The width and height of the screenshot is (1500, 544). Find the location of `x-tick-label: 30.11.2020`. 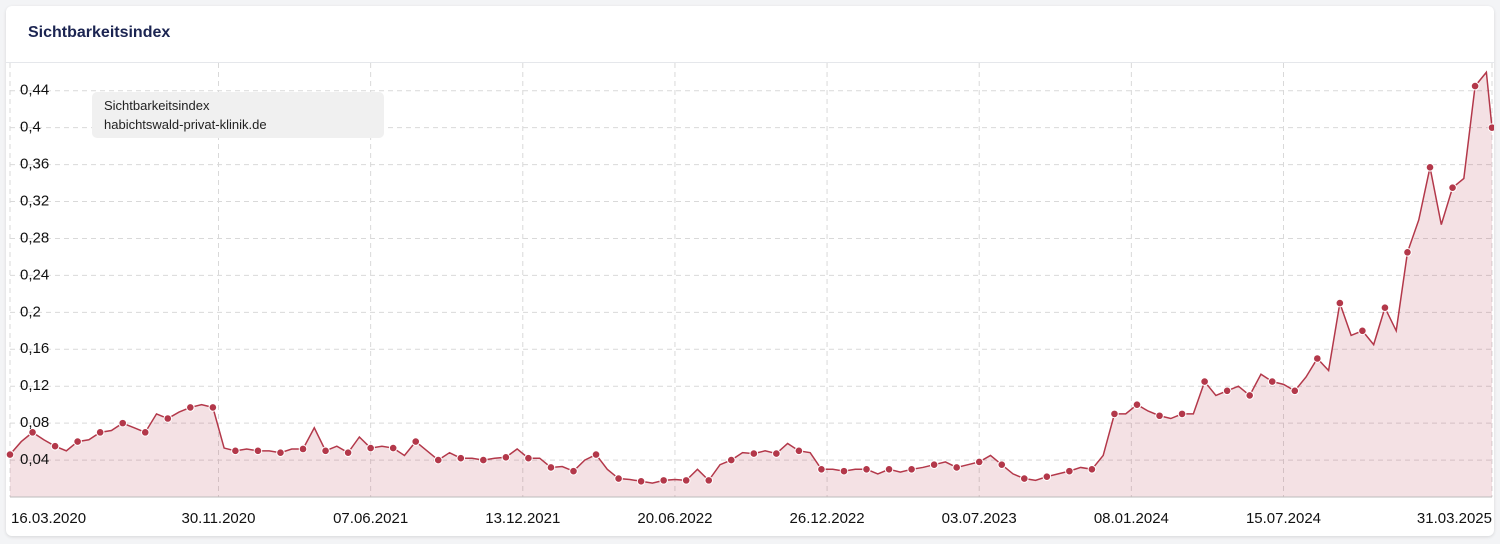

x-tick-label: 30.11.2020 is located at coordinates (219, 518).